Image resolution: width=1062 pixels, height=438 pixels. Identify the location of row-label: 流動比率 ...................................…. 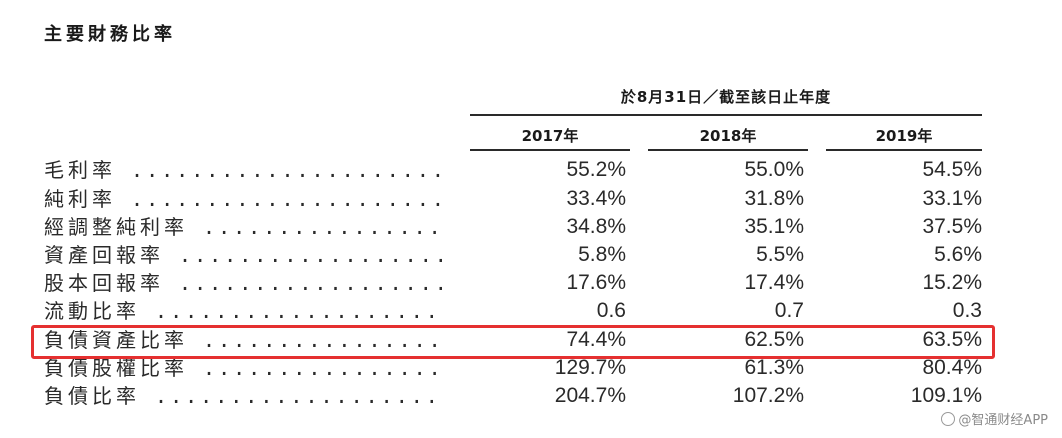
(243, 311).